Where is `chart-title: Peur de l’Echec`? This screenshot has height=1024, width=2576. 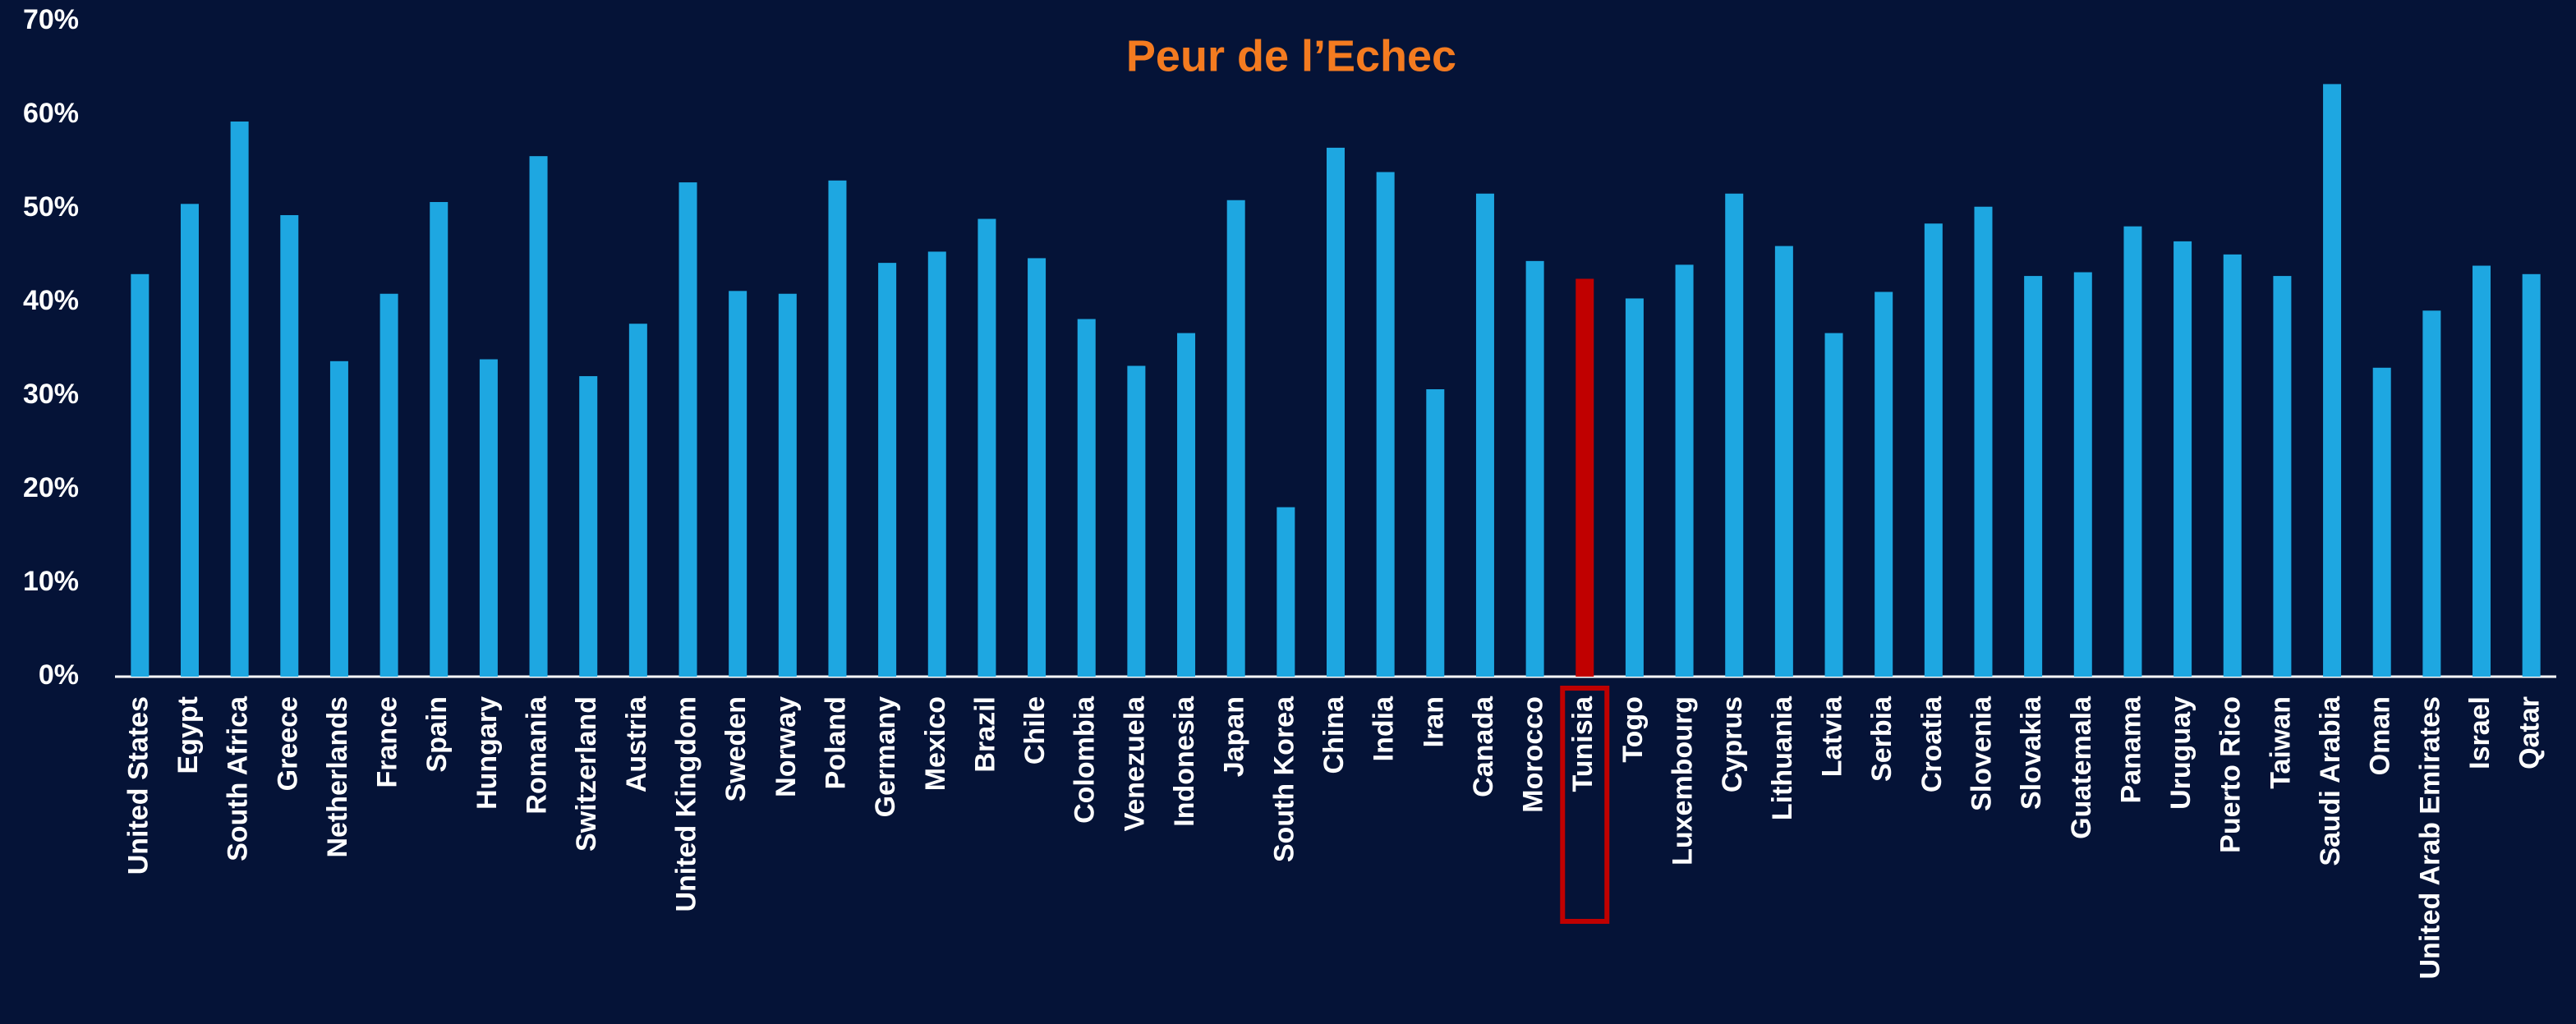 chart-title: Peur de l’Echec is located at coordinates (1291, 55).